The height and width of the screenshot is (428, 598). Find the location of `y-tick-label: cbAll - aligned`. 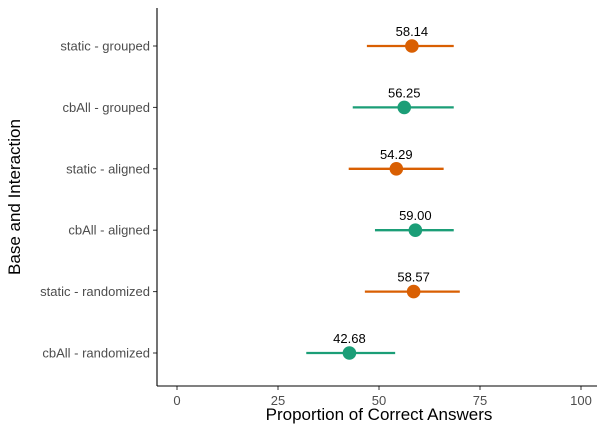

y-tick-label: cbAll - aligned is located at coordinates (109, 230).